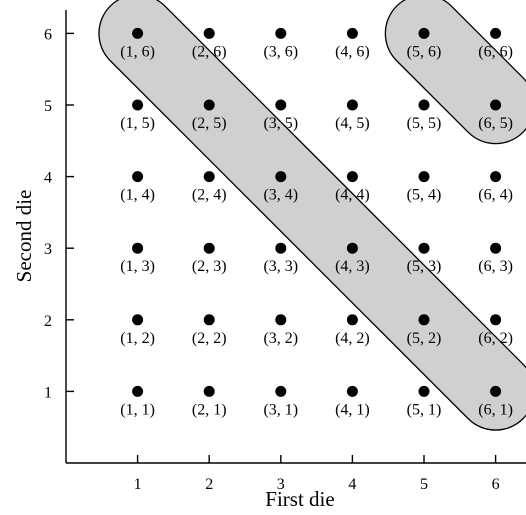 The image size is (526, 515). Describe the element at coordinates (24, 236) in the screenshot. I see `y-axis-title: Second die` at that location.